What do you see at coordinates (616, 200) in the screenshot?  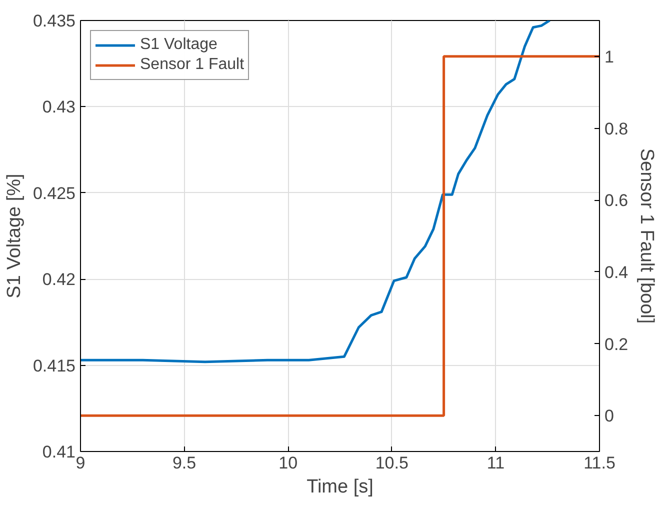 I see `y2-tick-label: 0.6` at bounding box center [616, 200].